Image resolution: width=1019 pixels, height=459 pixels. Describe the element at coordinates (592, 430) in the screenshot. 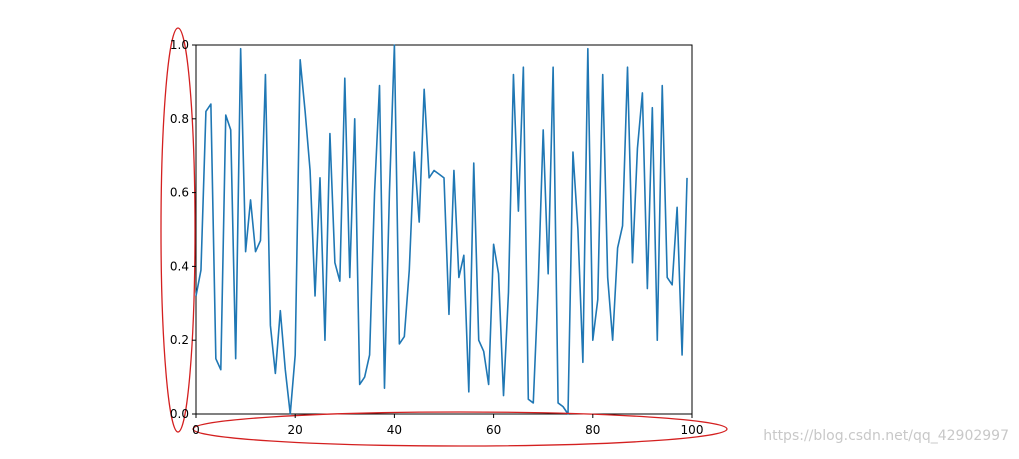

I see `x-tick-label: 80` at that location.